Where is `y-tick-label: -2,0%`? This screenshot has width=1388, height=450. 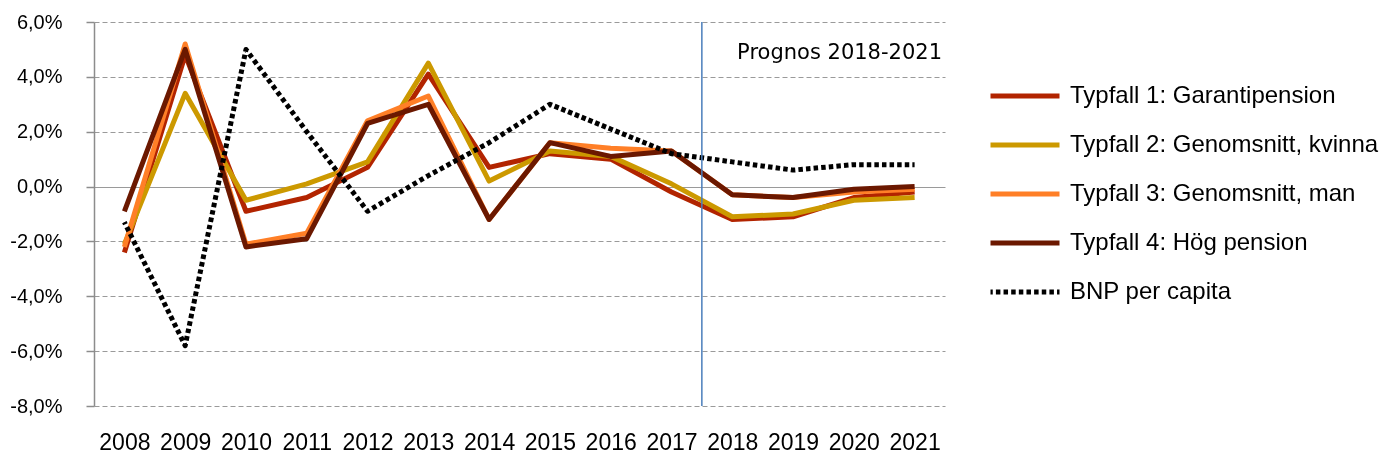
y-tick-label: -2,0% is located at coordinates (36, 240).